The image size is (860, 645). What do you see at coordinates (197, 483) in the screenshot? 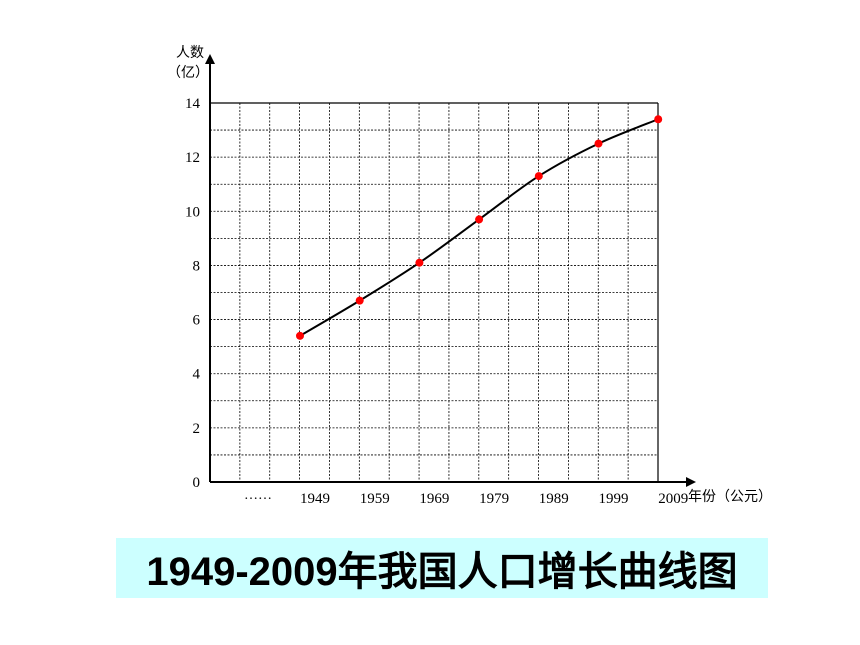
I see `y-tick-label: 0` at bounding box center [197, 483].